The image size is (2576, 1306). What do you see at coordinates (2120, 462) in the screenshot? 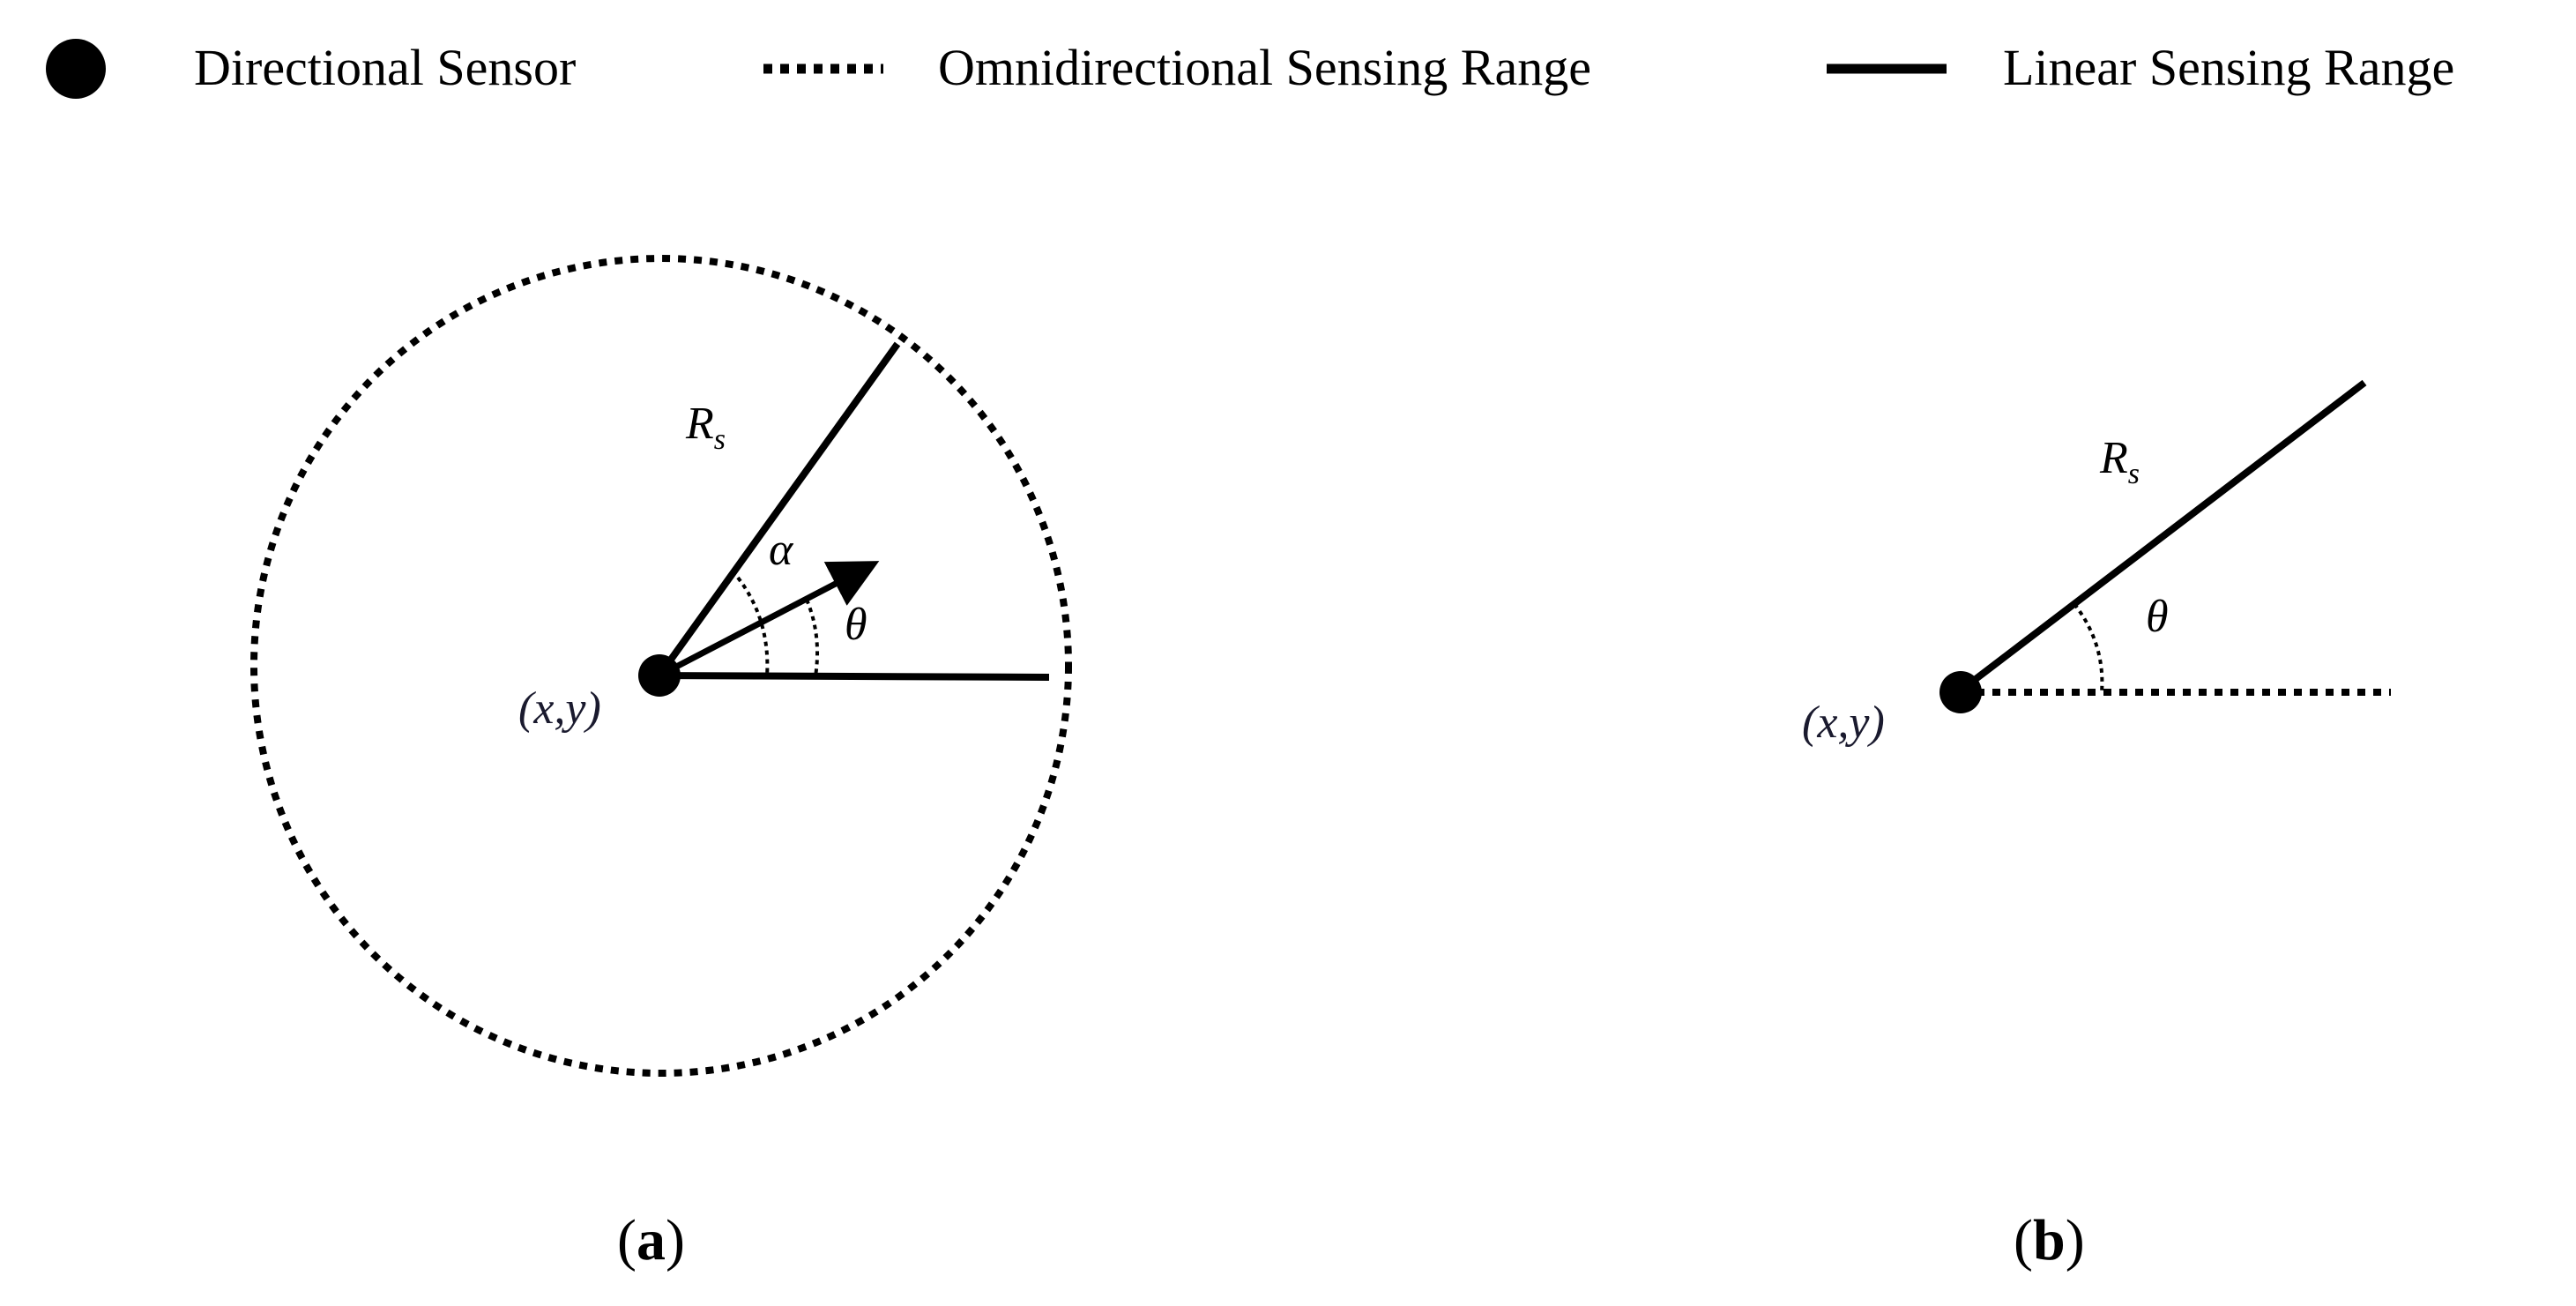
I see `radius-label-b: Rs` at bounding box center [2120, 462].